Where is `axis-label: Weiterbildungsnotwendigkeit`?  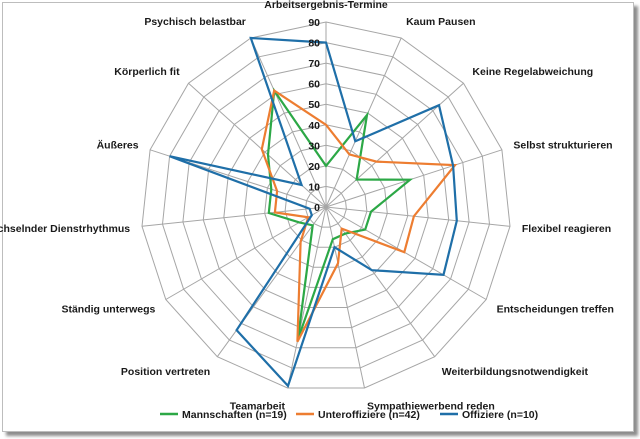
axis-label: Weiterbildungsnotwendigkeit is located at coordinates (515, 372).